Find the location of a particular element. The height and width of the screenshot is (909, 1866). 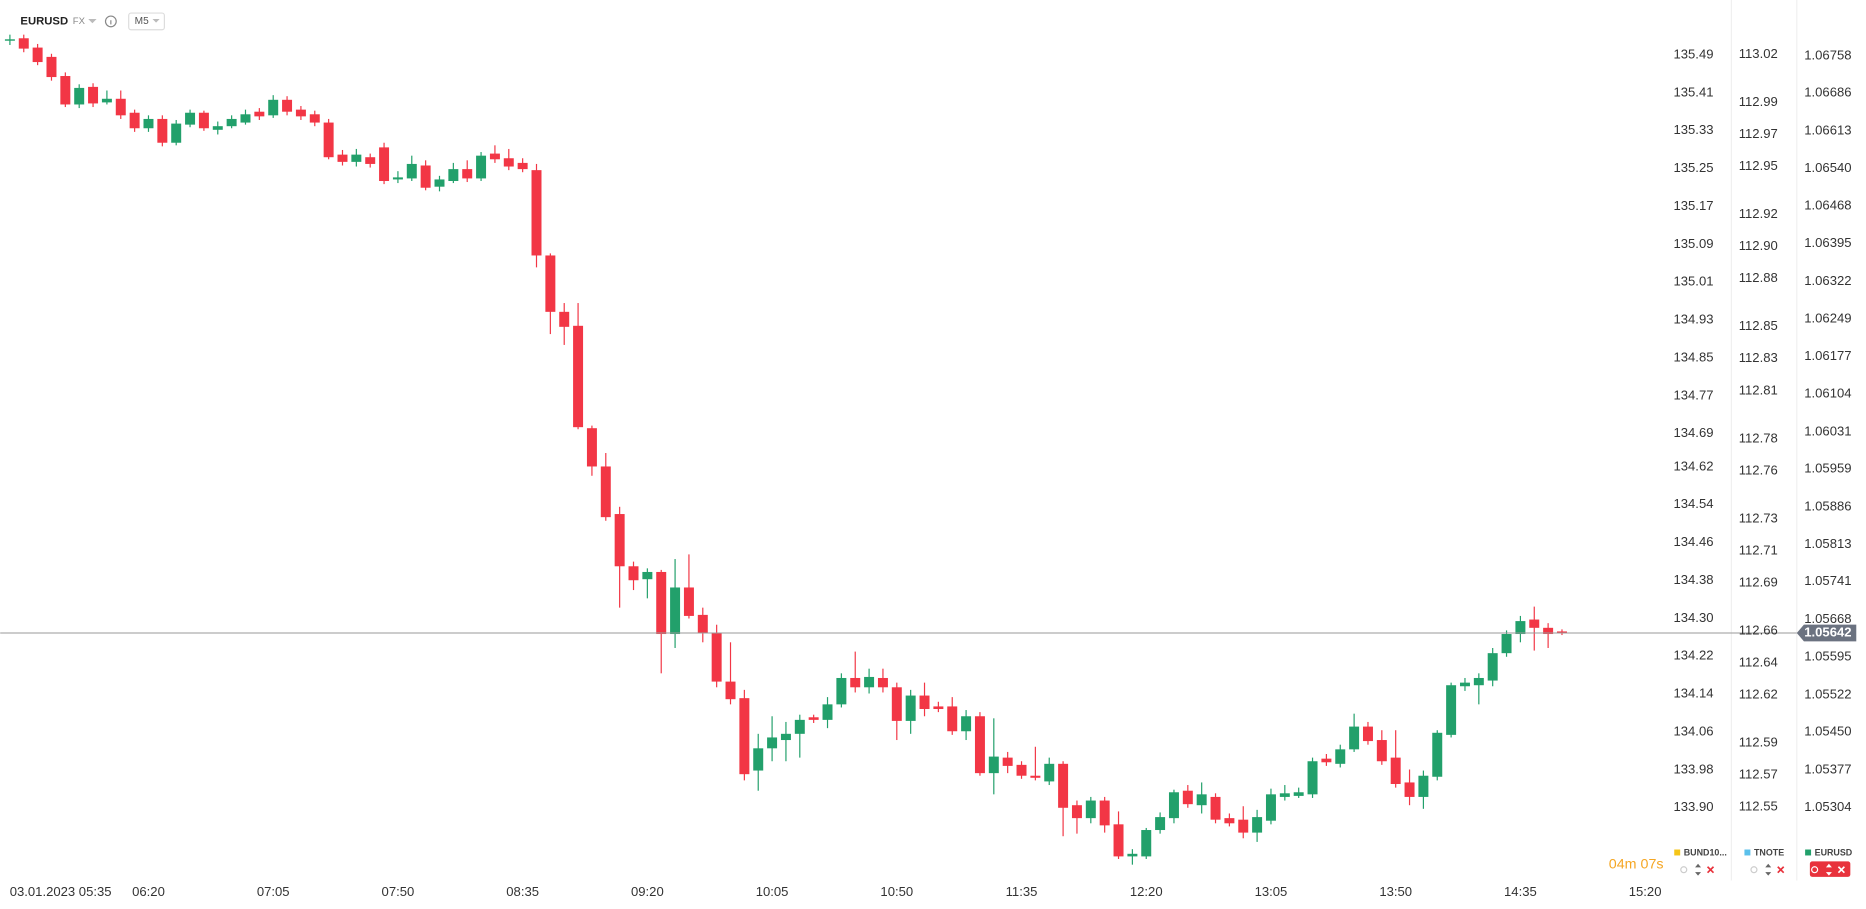

legend-label: TNOTE is located at coordinates (1769, 852).